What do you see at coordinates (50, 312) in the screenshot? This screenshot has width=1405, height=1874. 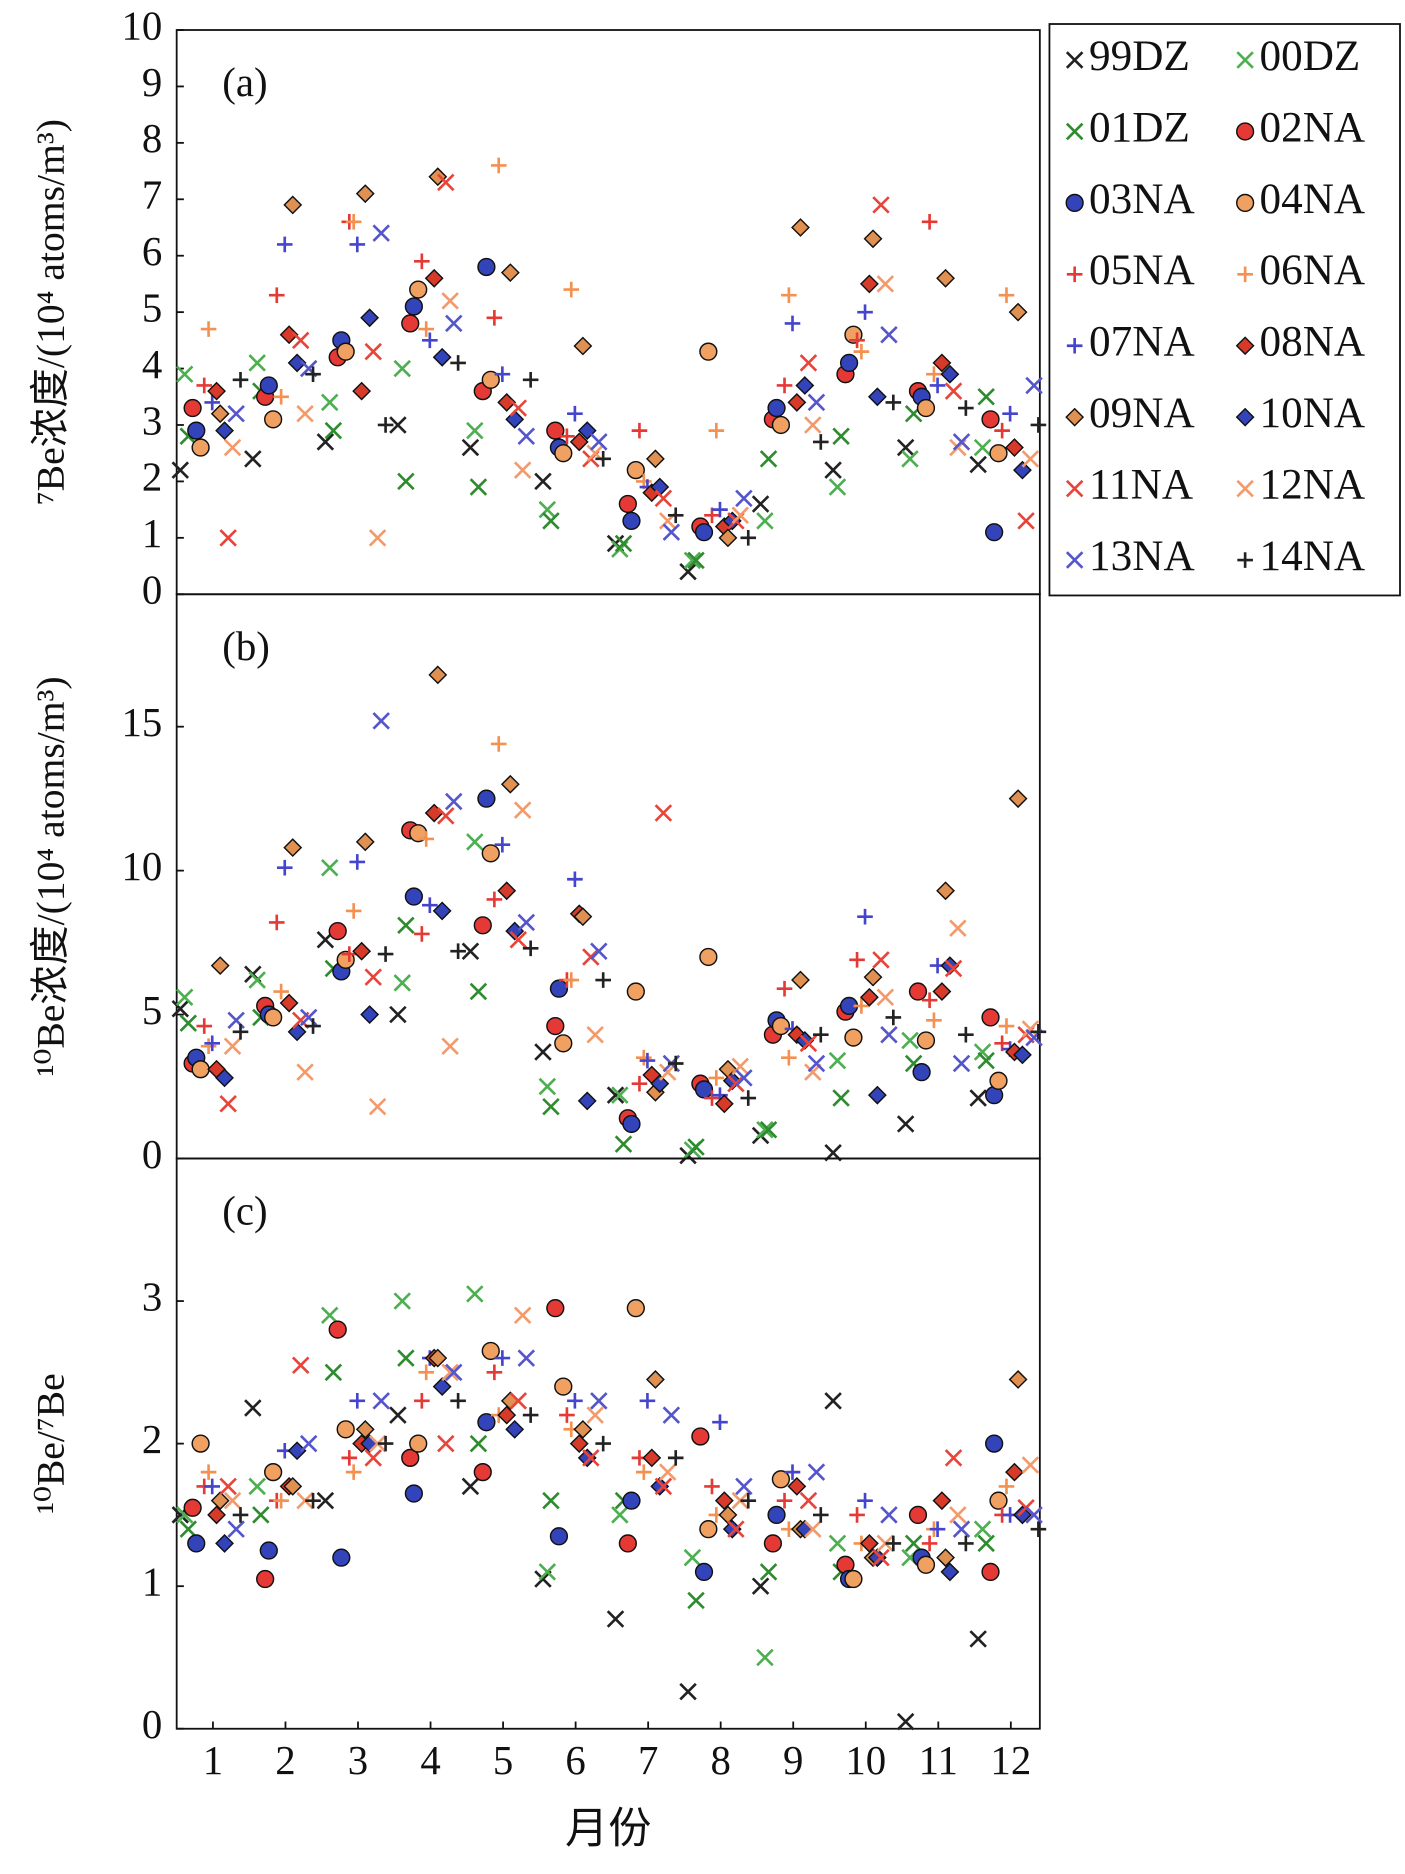 I see `y-axis-label: ⁷Be浓度/(10⁴ atoms/m³)` at bounding box center [50, 312].